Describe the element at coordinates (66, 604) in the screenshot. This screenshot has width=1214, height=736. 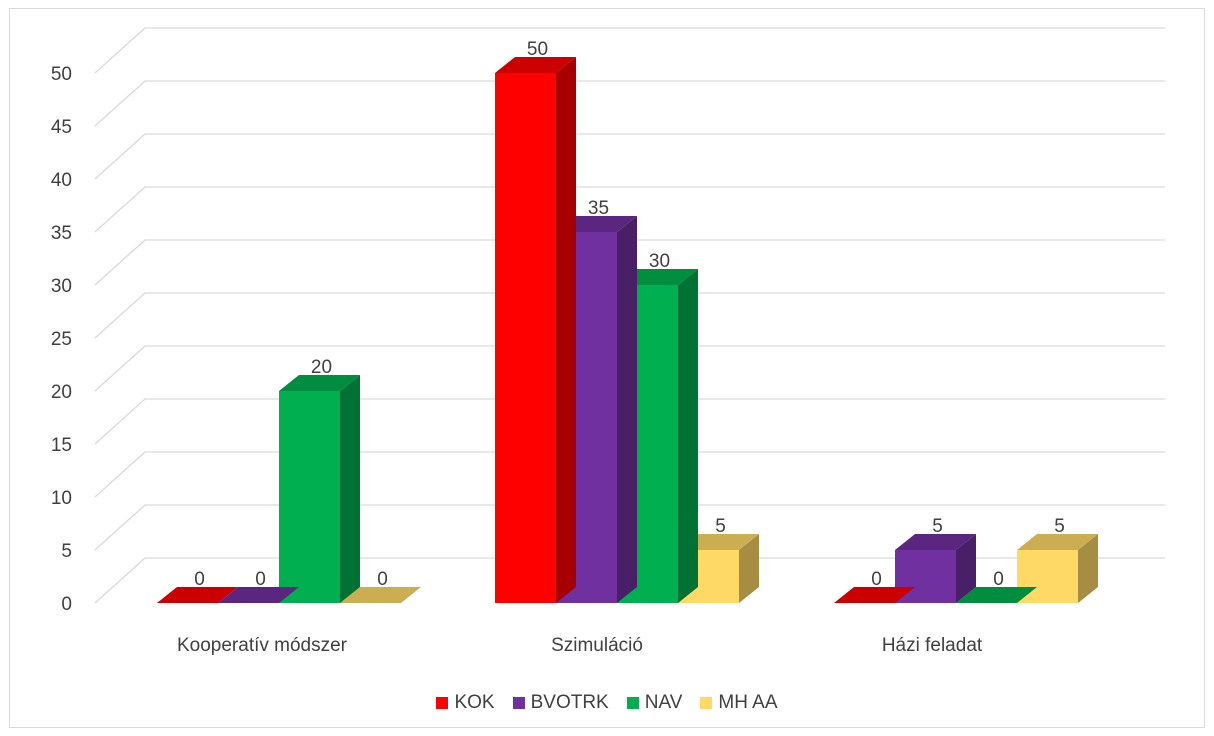
I see `y-tick-label: 0` at that location.